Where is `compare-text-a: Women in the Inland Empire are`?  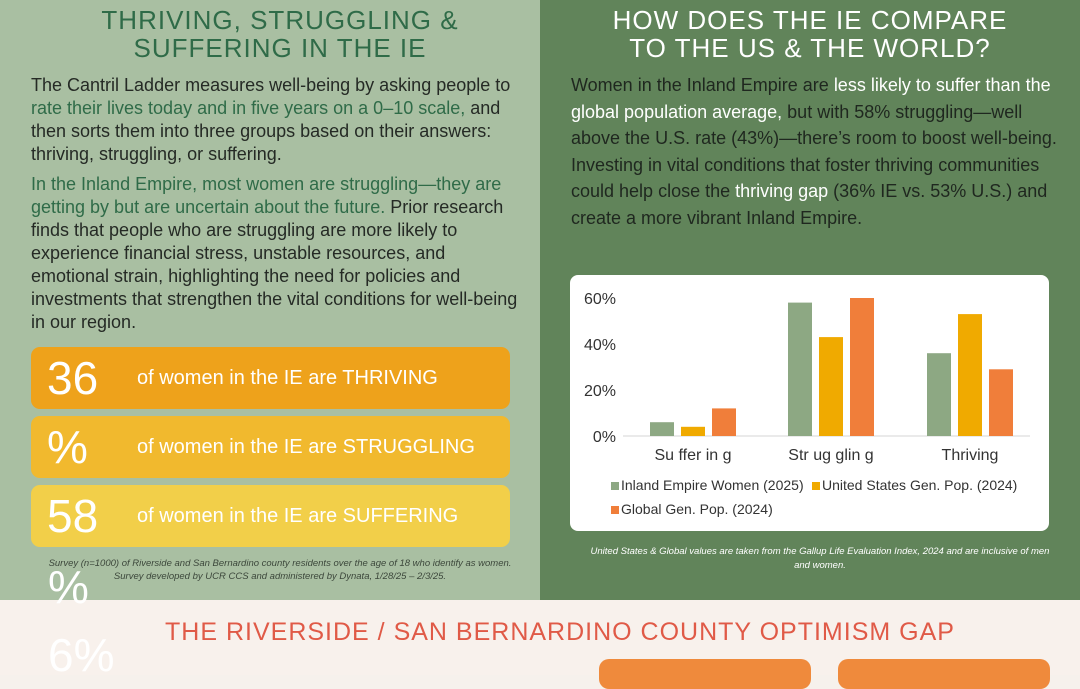 compare-text-a: Women in the Inland Empire are is located at coordinates (702, 85).